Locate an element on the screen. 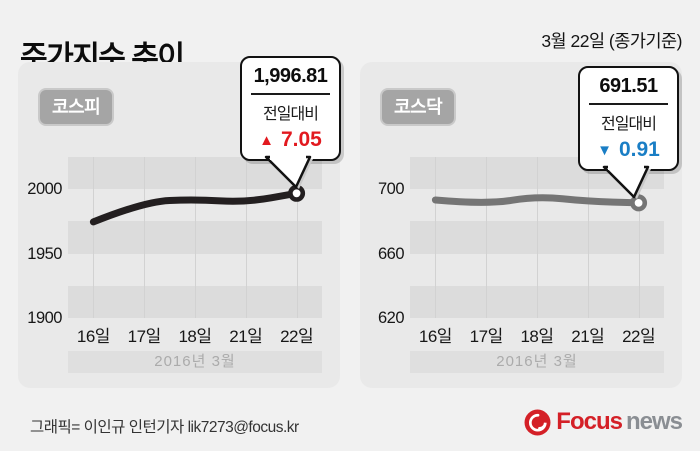  kosdaq-chip: 코스닥 is located at coordinates (418, 107).